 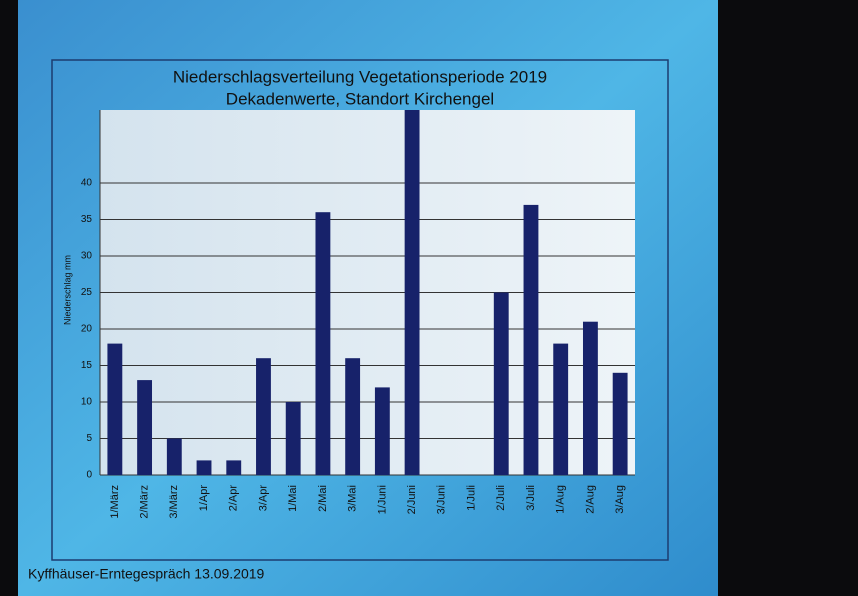 What do you see at coordinates (501, 498) in the screenshot?
I see `x-tick-label: 2/Juli` at bounding box center [501, 498].